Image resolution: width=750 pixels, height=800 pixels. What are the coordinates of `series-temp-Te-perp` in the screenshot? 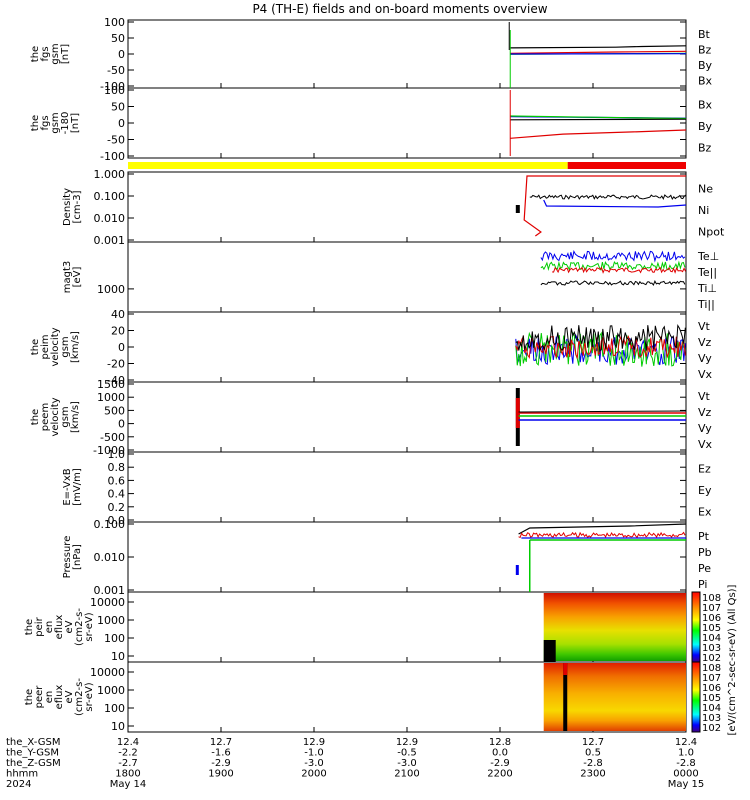 It's located at (619, 270).